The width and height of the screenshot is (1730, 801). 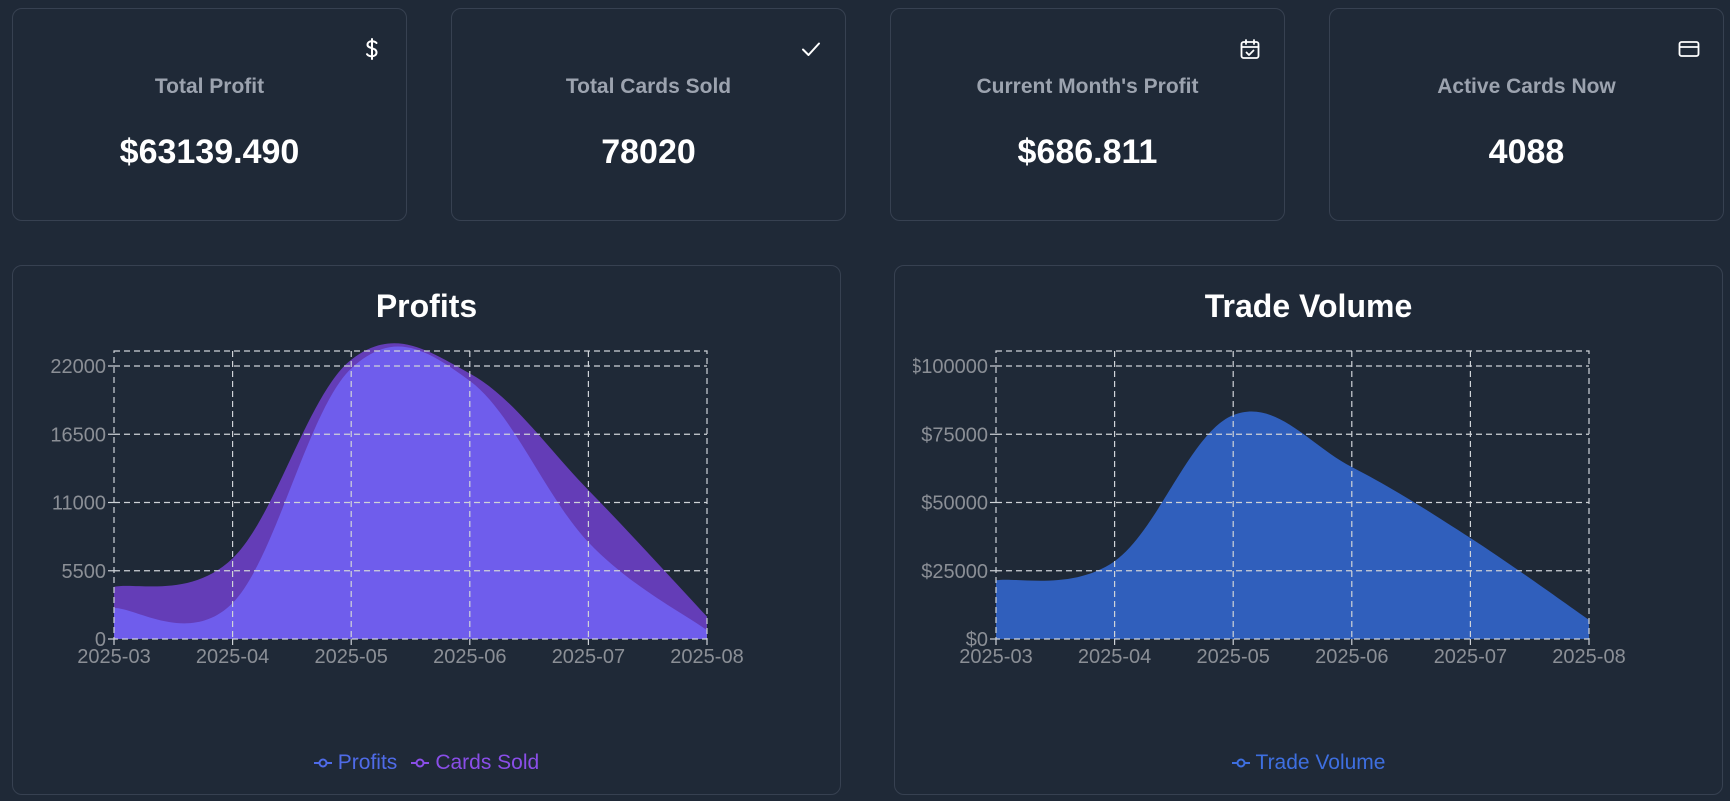 I want to click on chart-legend: Profits Cards Sold, so click(x=426, y=763).